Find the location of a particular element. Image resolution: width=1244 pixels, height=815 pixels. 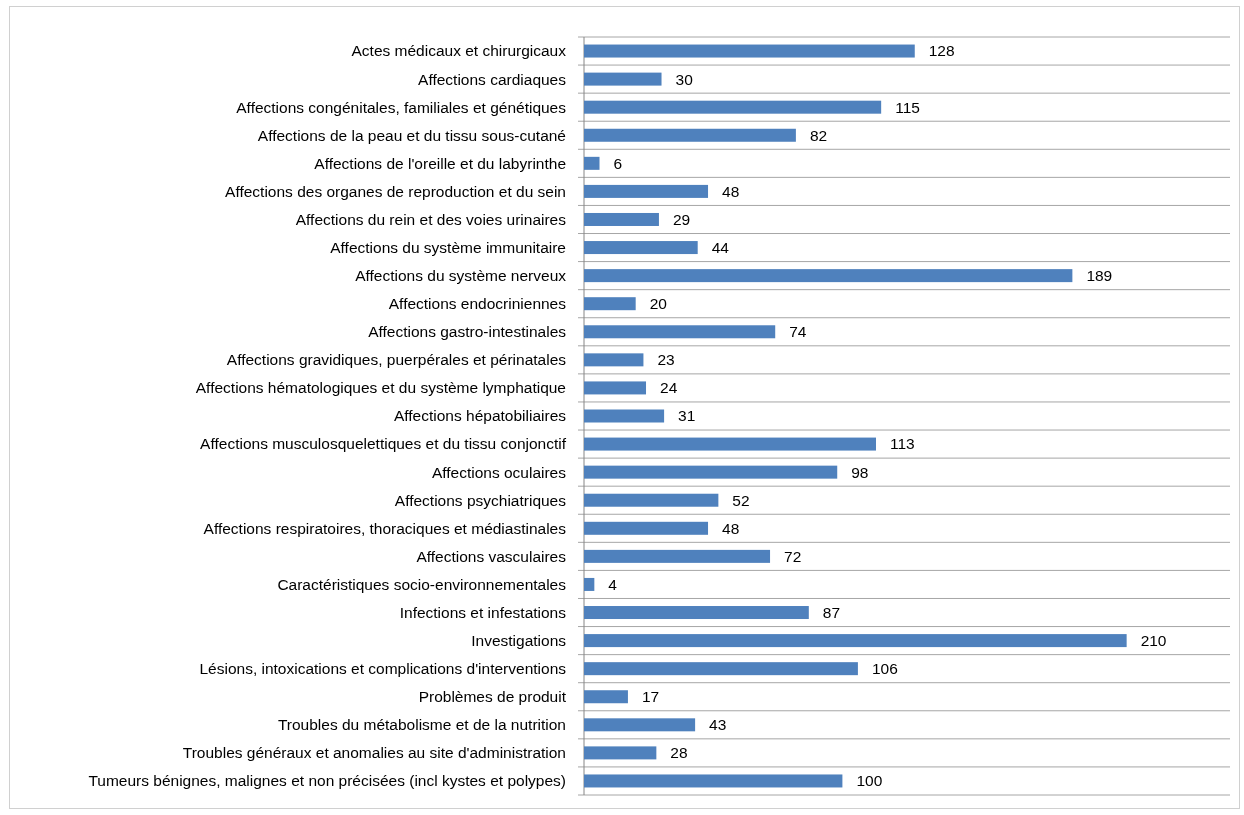

y-tick-label: Affections vasculaires is located at coordinates (491, 556).